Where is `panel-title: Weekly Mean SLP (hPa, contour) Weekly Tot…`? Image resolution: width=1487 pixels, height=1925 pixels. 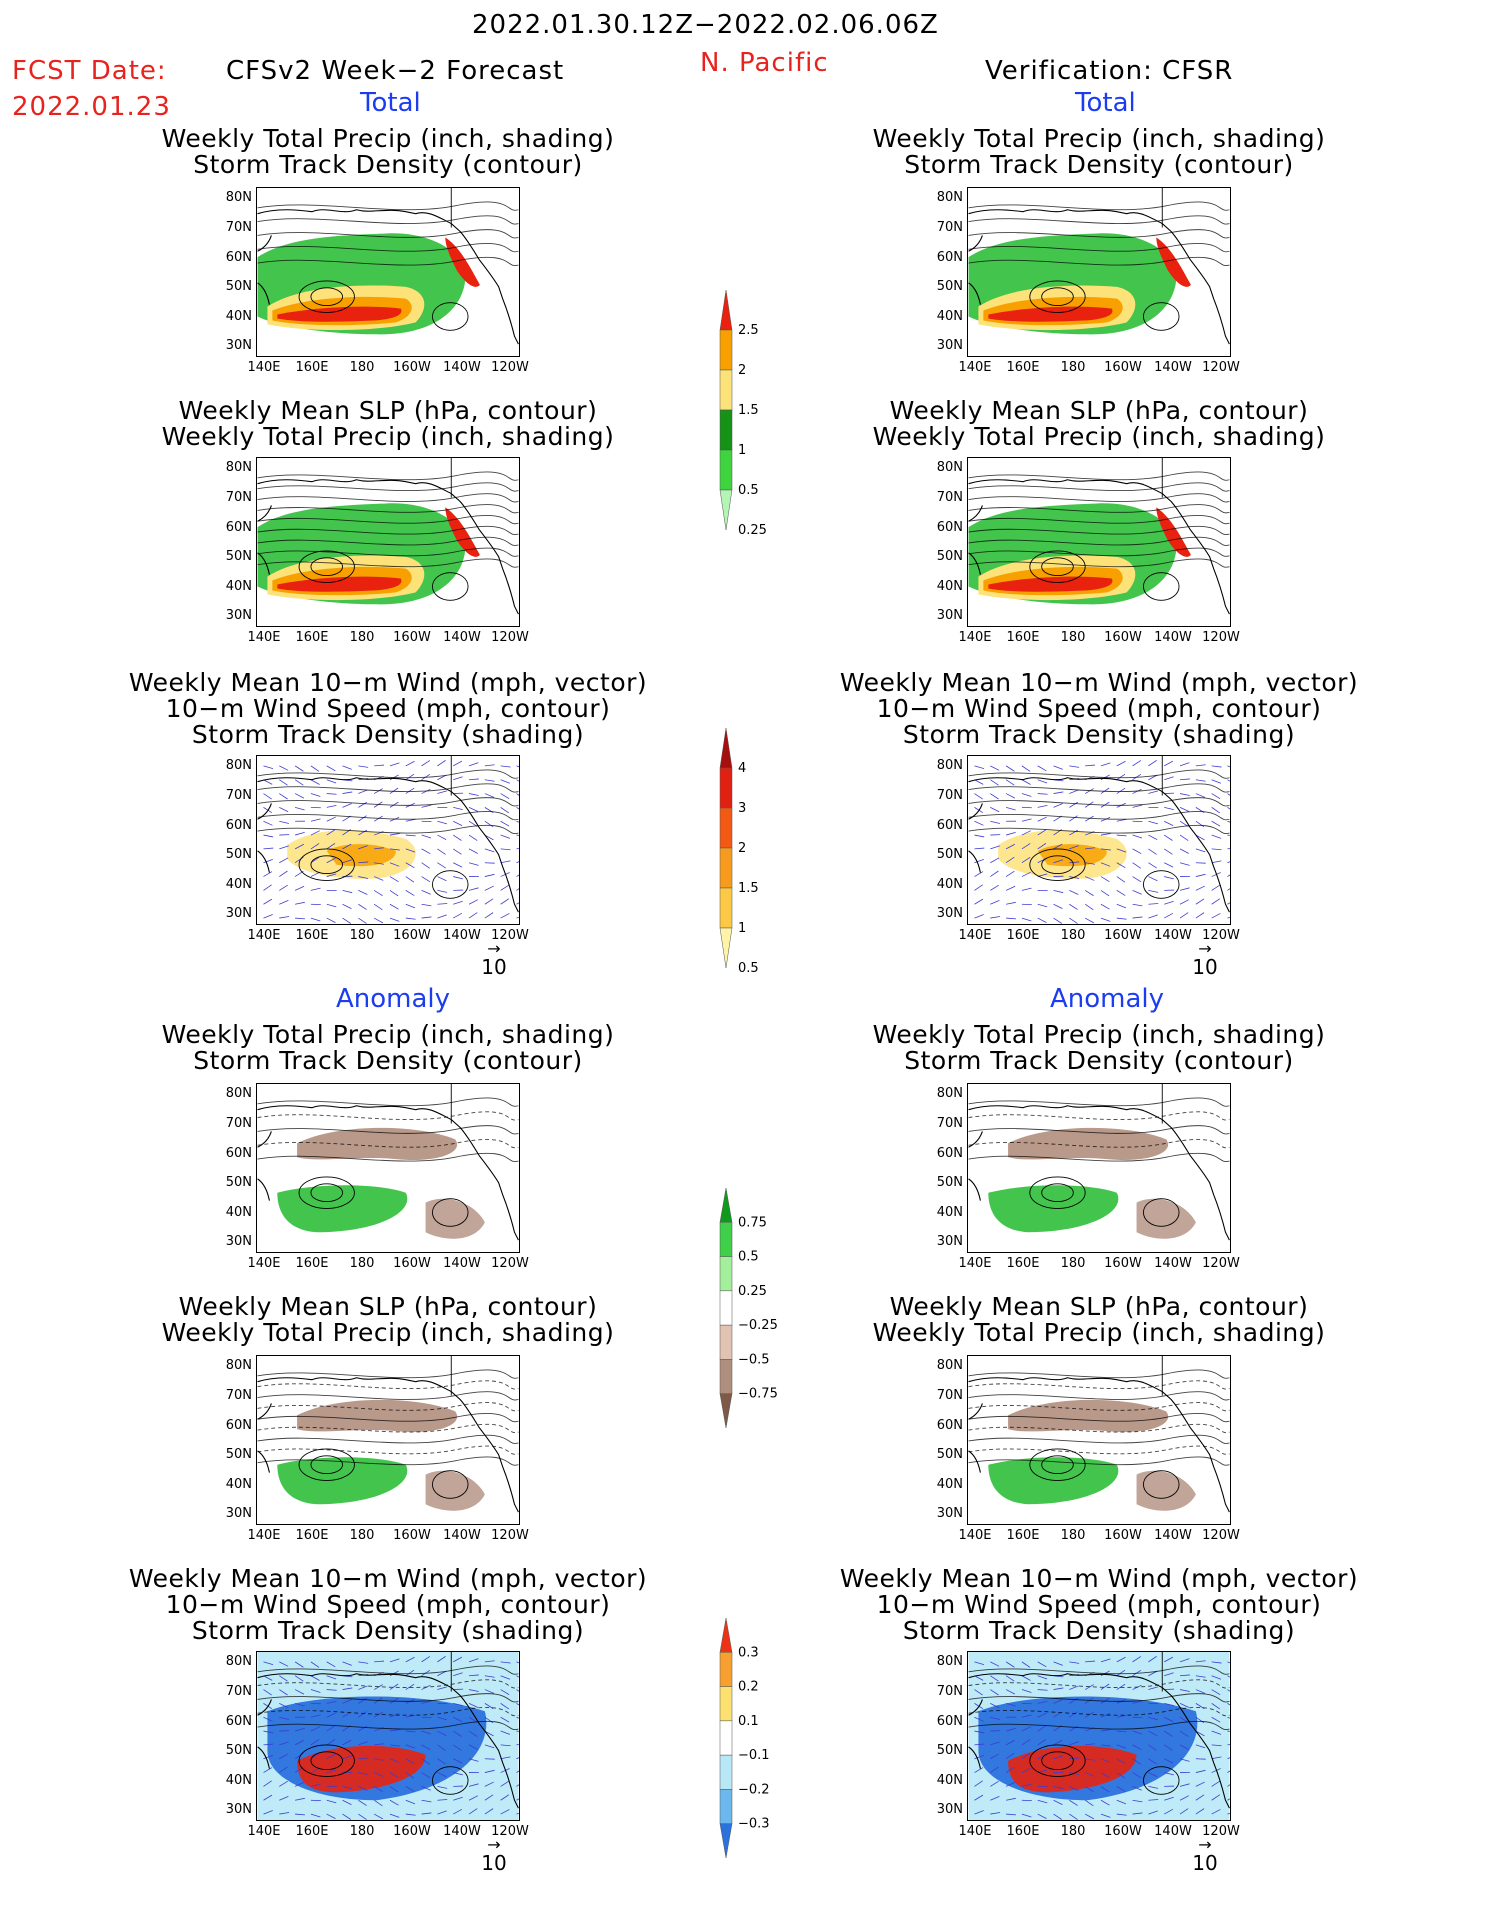 panel-title: Weekly Mean SLP (hPa, contour) Weekly Tot… is located at coordinates (388, 424).